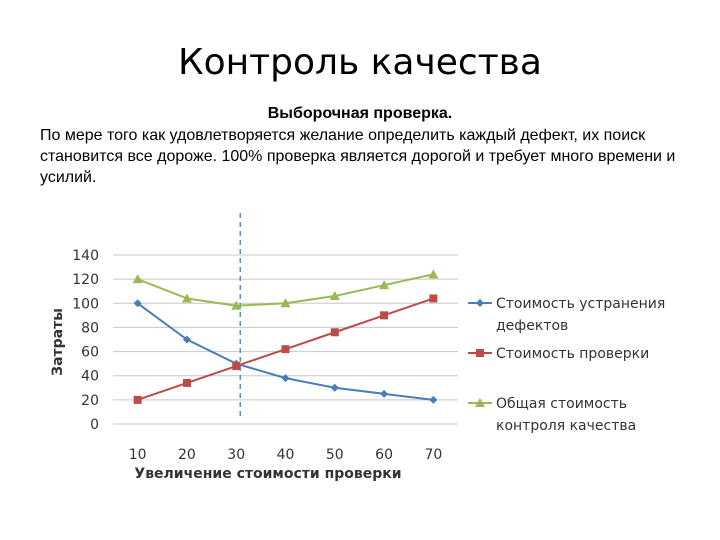  I want to click on x-tick-label: 20, so click(187, 455).